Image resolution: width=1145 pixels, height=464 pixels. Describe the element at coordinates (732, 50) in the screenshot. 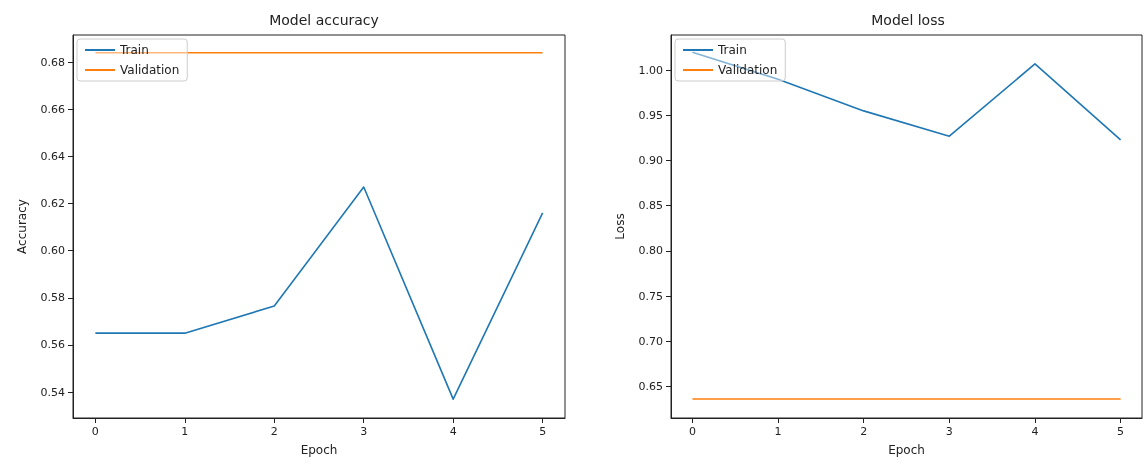

I see `legend-label: Train` at that location.